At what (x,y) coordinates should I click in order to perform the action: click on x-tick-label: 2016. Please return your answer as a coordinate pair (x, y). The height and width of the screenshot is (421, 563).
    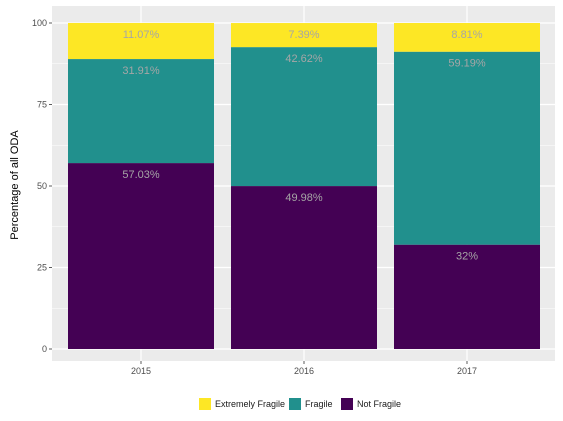
    Looking at the image, I should click on (304, 371).